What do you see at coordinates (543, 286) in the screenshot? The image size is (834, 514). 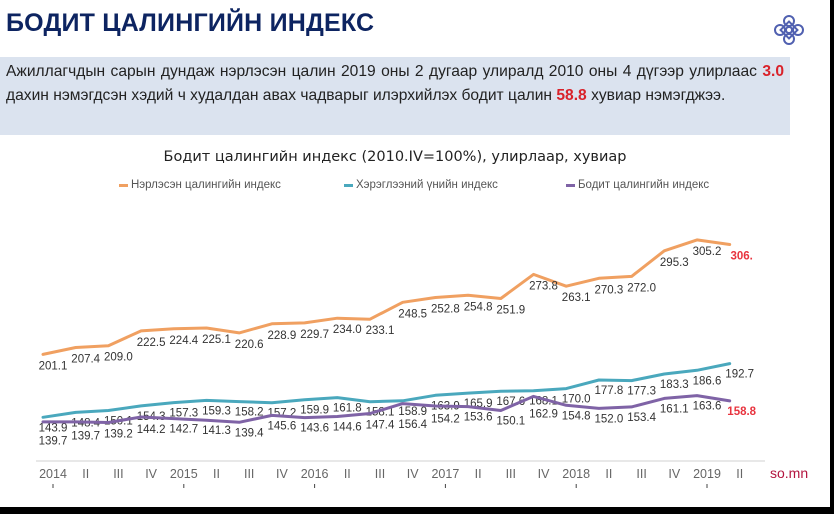 I see `data-label: 273.8` at bounding box center [543, 286].